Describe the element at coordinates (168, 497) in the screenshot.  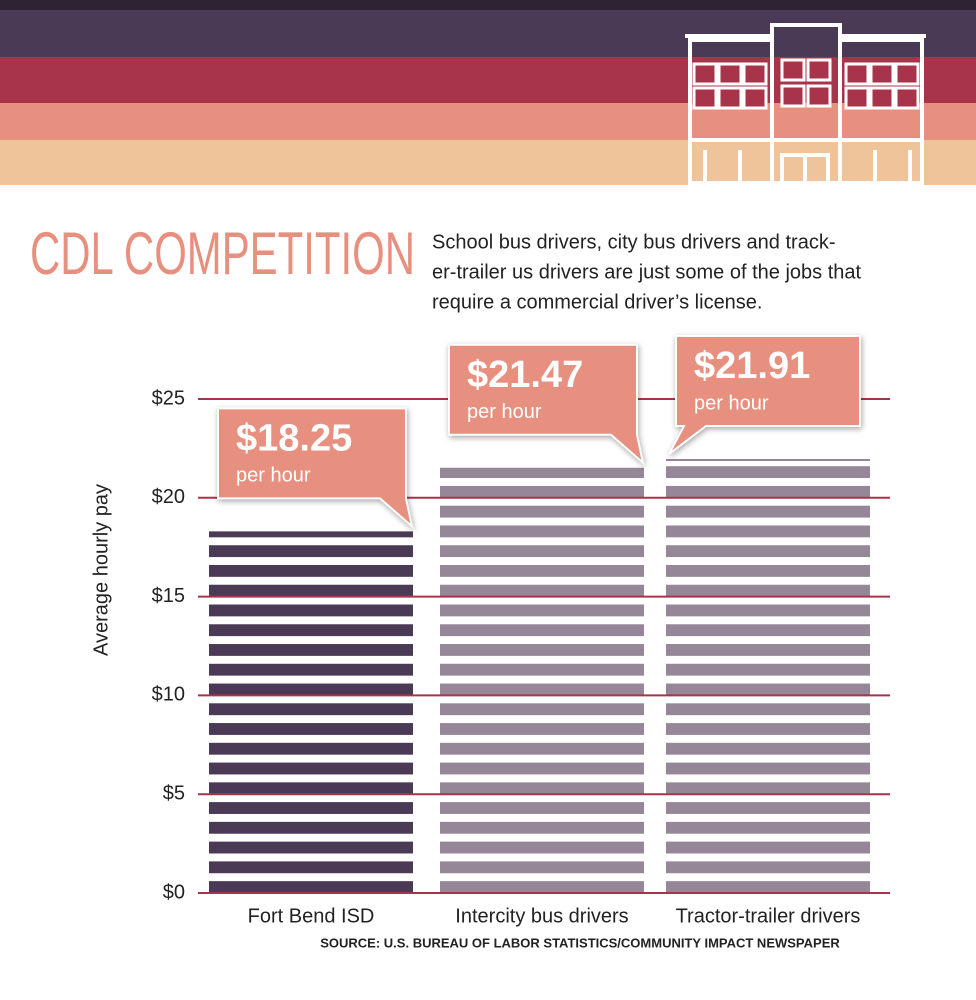
I see `y-tick-label: $20` at that location.